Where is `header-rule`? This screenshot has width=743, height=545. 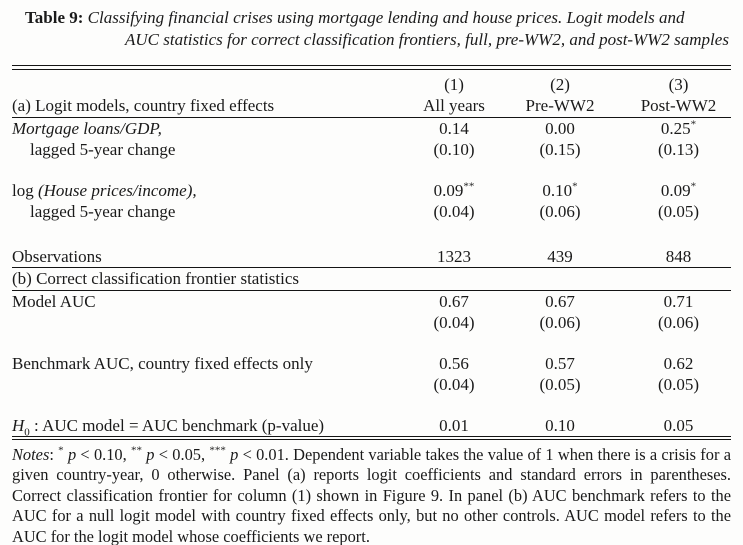 header-rule is located at coordinates (371, 117).